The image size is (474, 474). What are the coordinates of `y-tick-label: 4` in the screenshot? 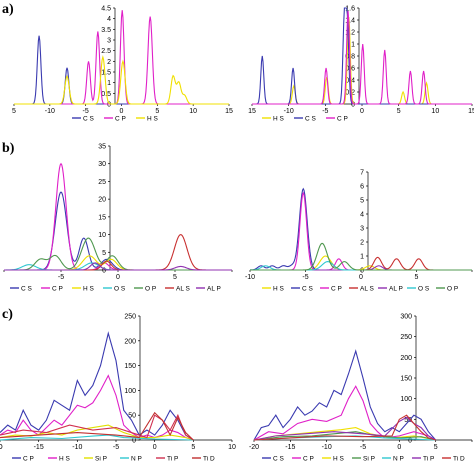 It's located at (109, 19).